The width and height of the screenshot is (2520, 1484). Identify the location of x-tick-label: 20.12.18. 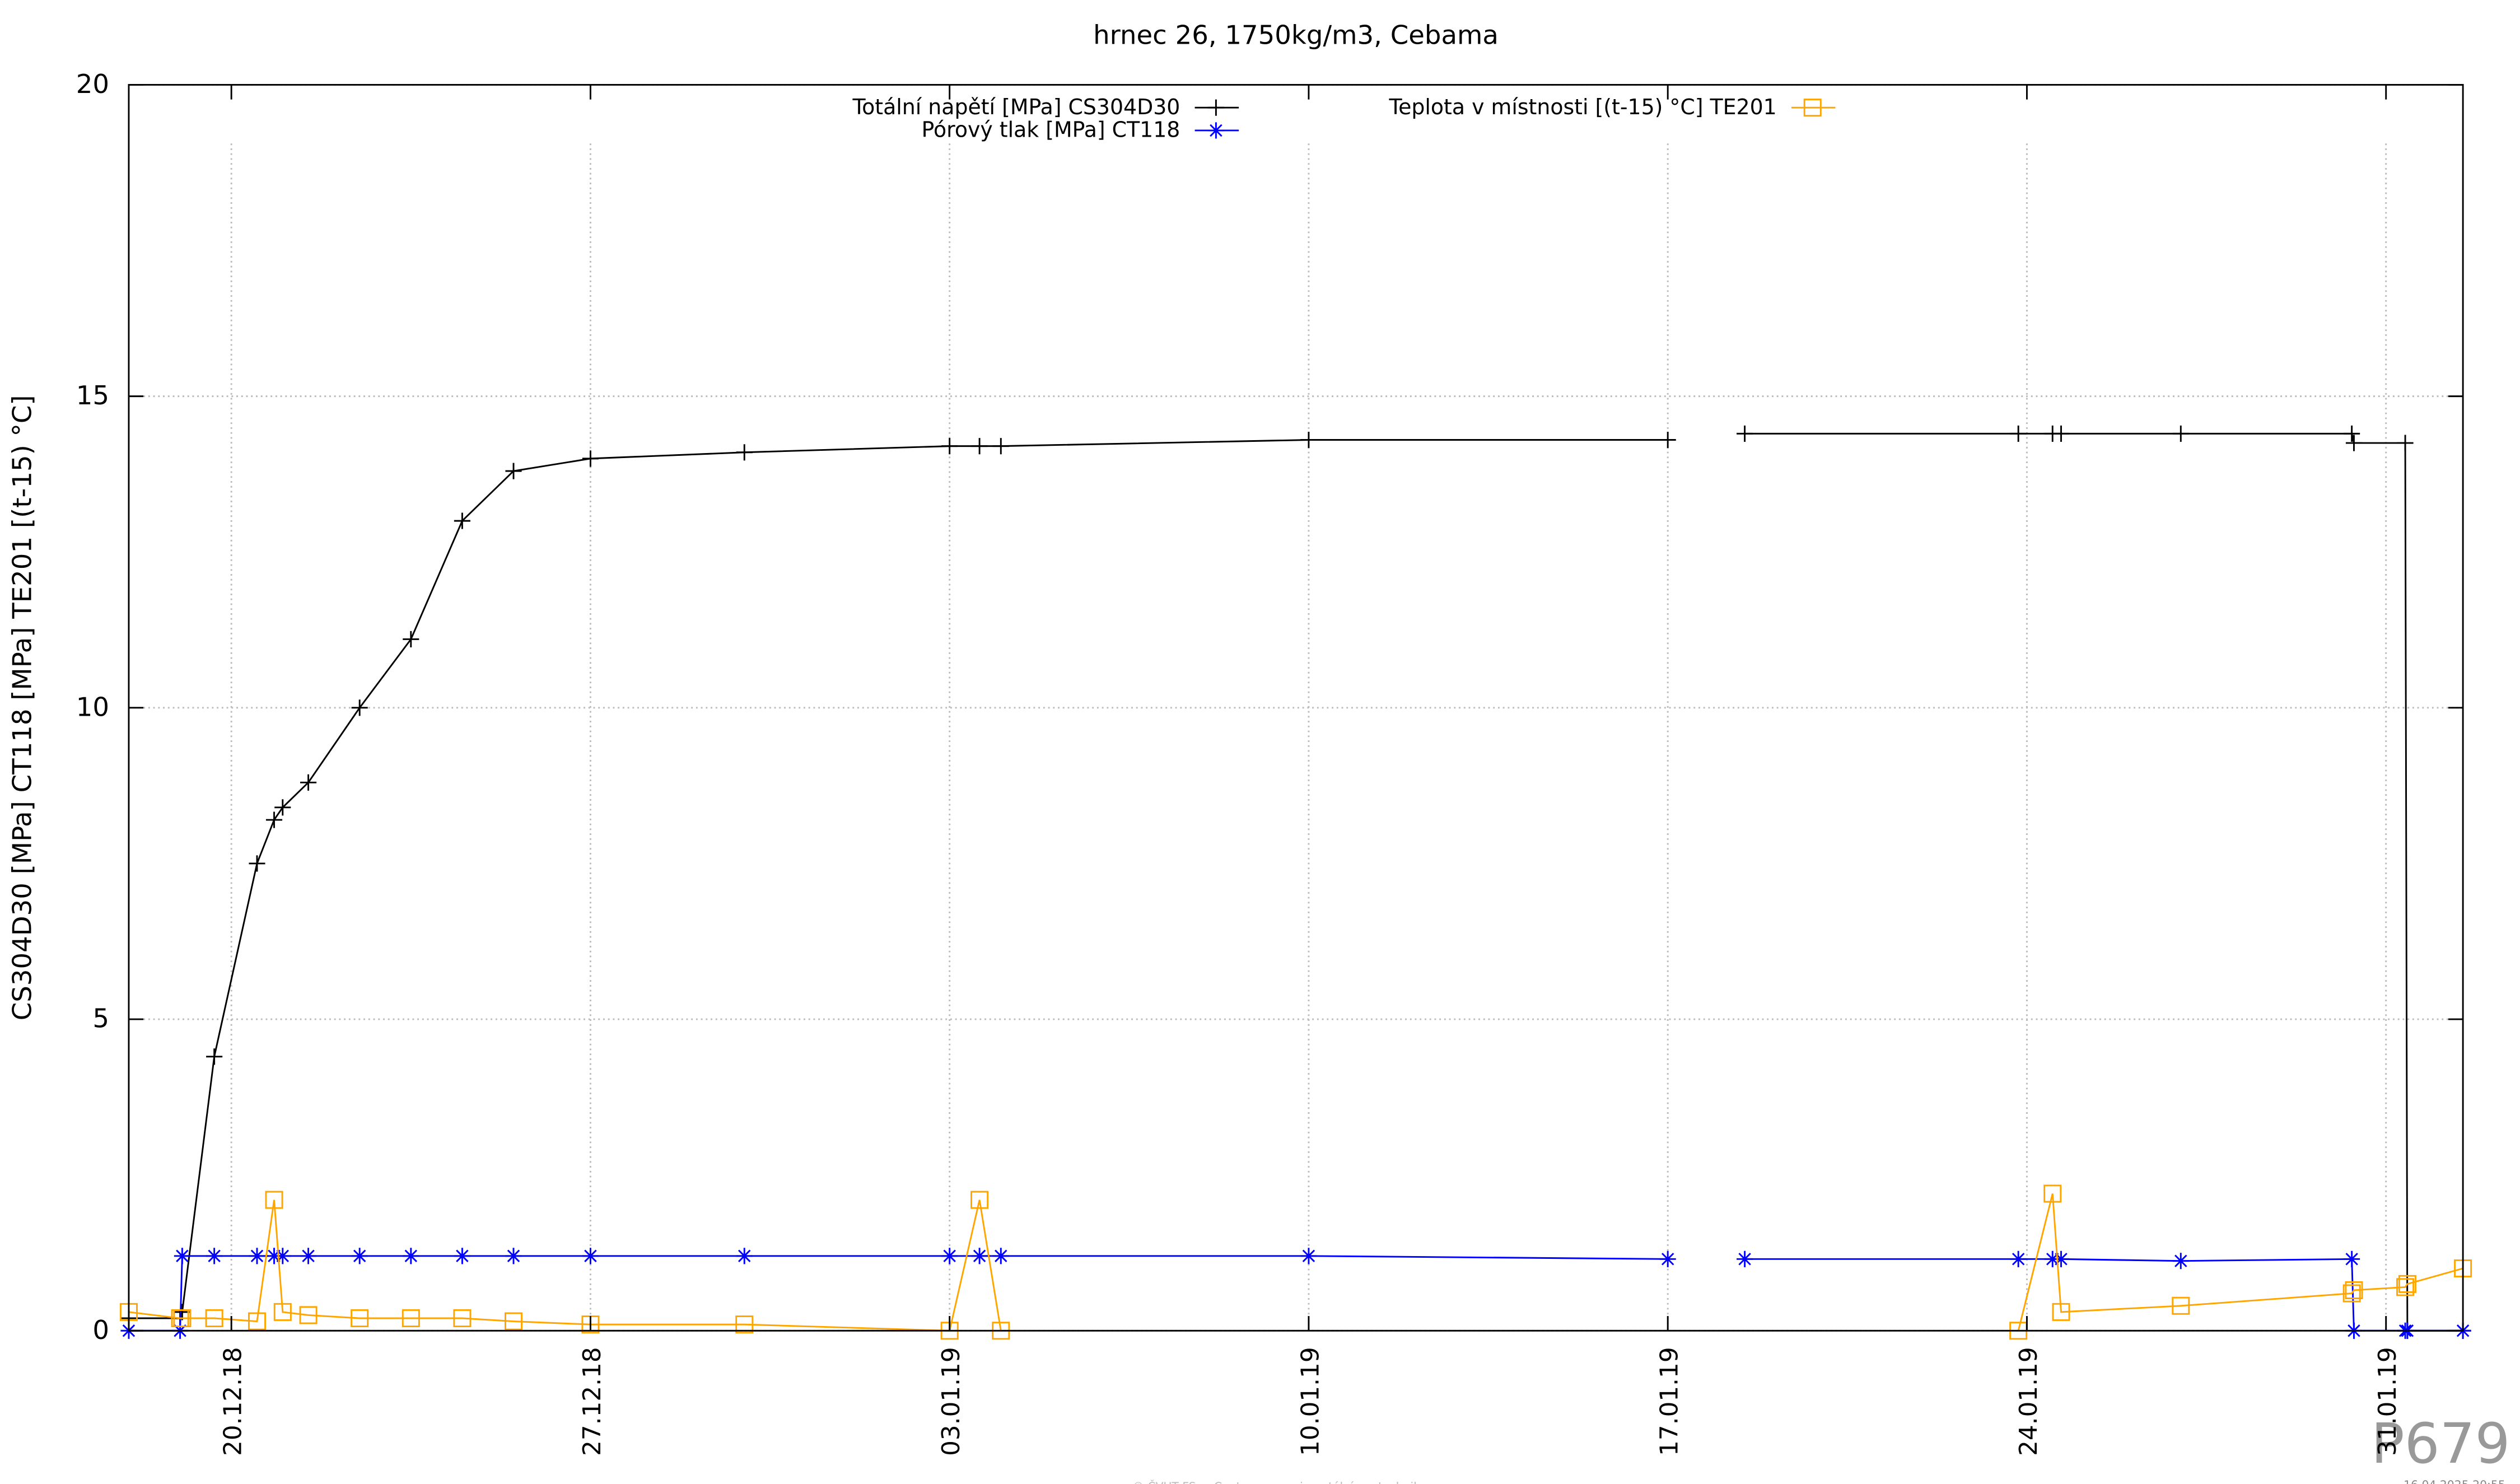
(234, 1401).